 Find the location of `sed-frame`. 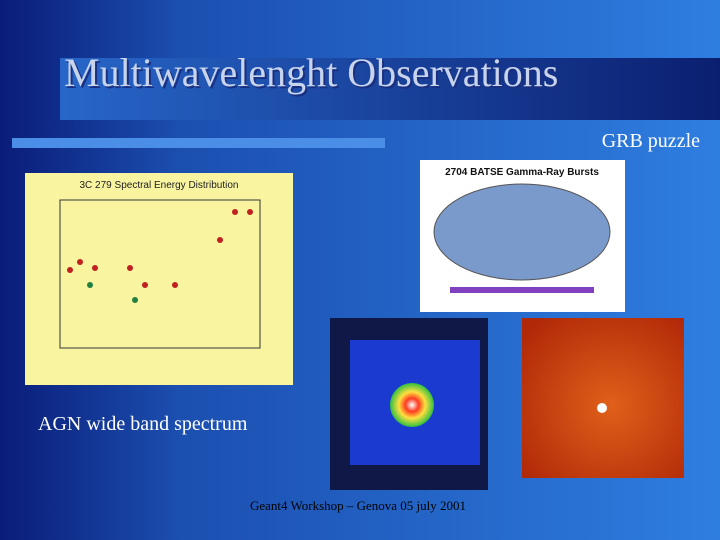

sed-frame is located at coordinates (160, 274).